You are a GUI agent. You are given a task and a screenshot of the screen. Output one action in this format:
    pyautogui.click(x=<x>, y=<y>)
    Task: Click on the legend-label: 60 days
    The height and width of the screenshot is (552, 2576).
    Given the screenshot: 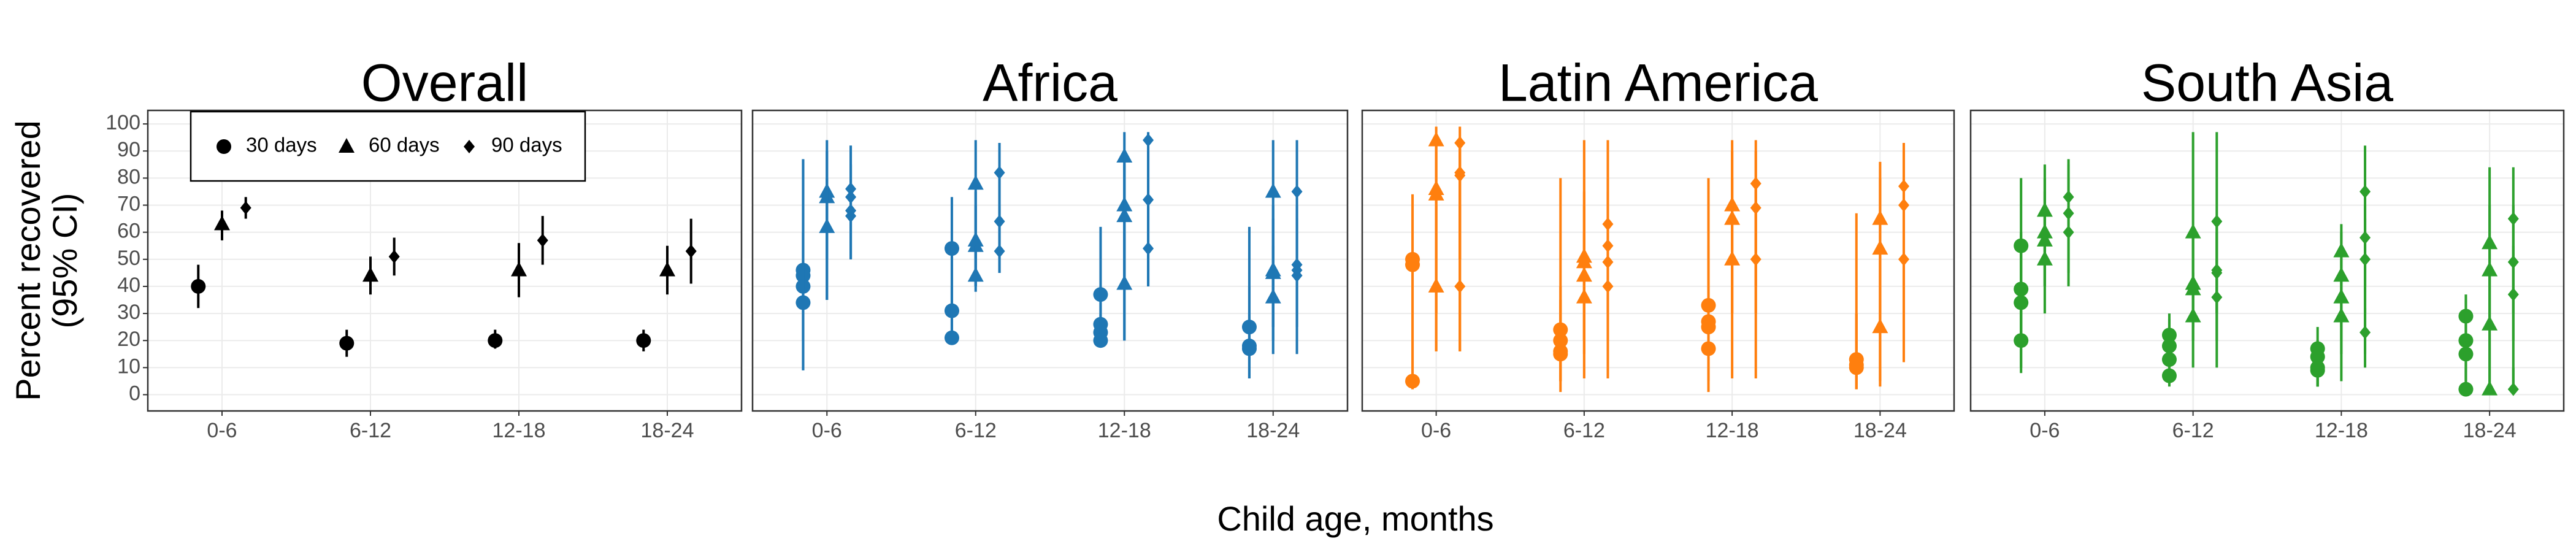 What is the action you would take?
    pyautogui.click(x=404, y=145)
    